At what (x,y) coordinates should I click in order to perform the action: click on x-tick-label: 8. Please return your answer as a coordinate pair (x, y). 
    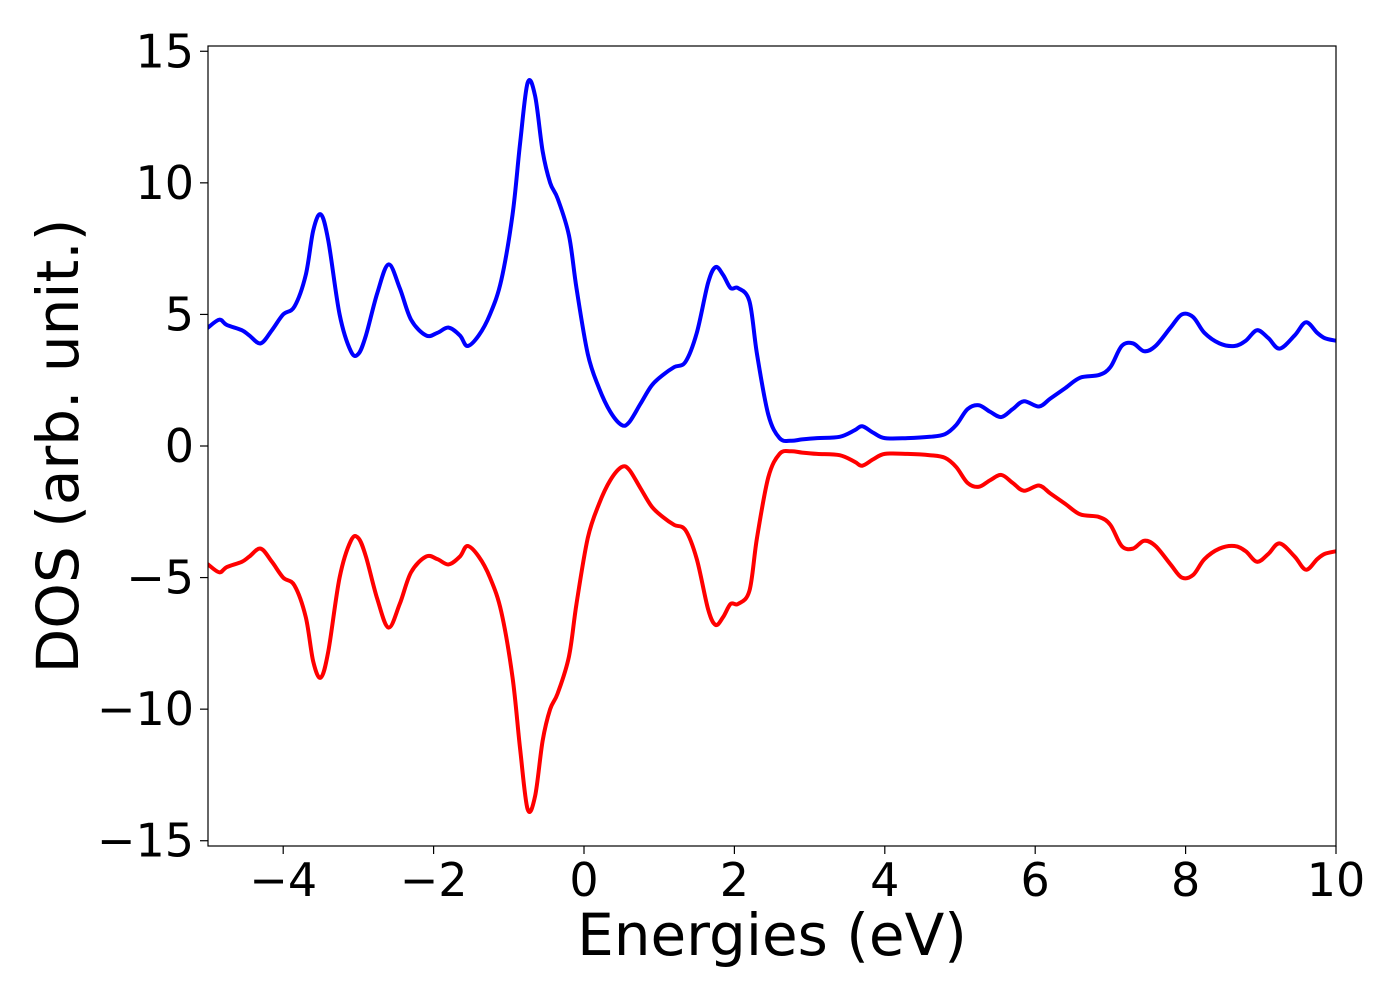
    Looking at the image, I should click on (1185, 880).